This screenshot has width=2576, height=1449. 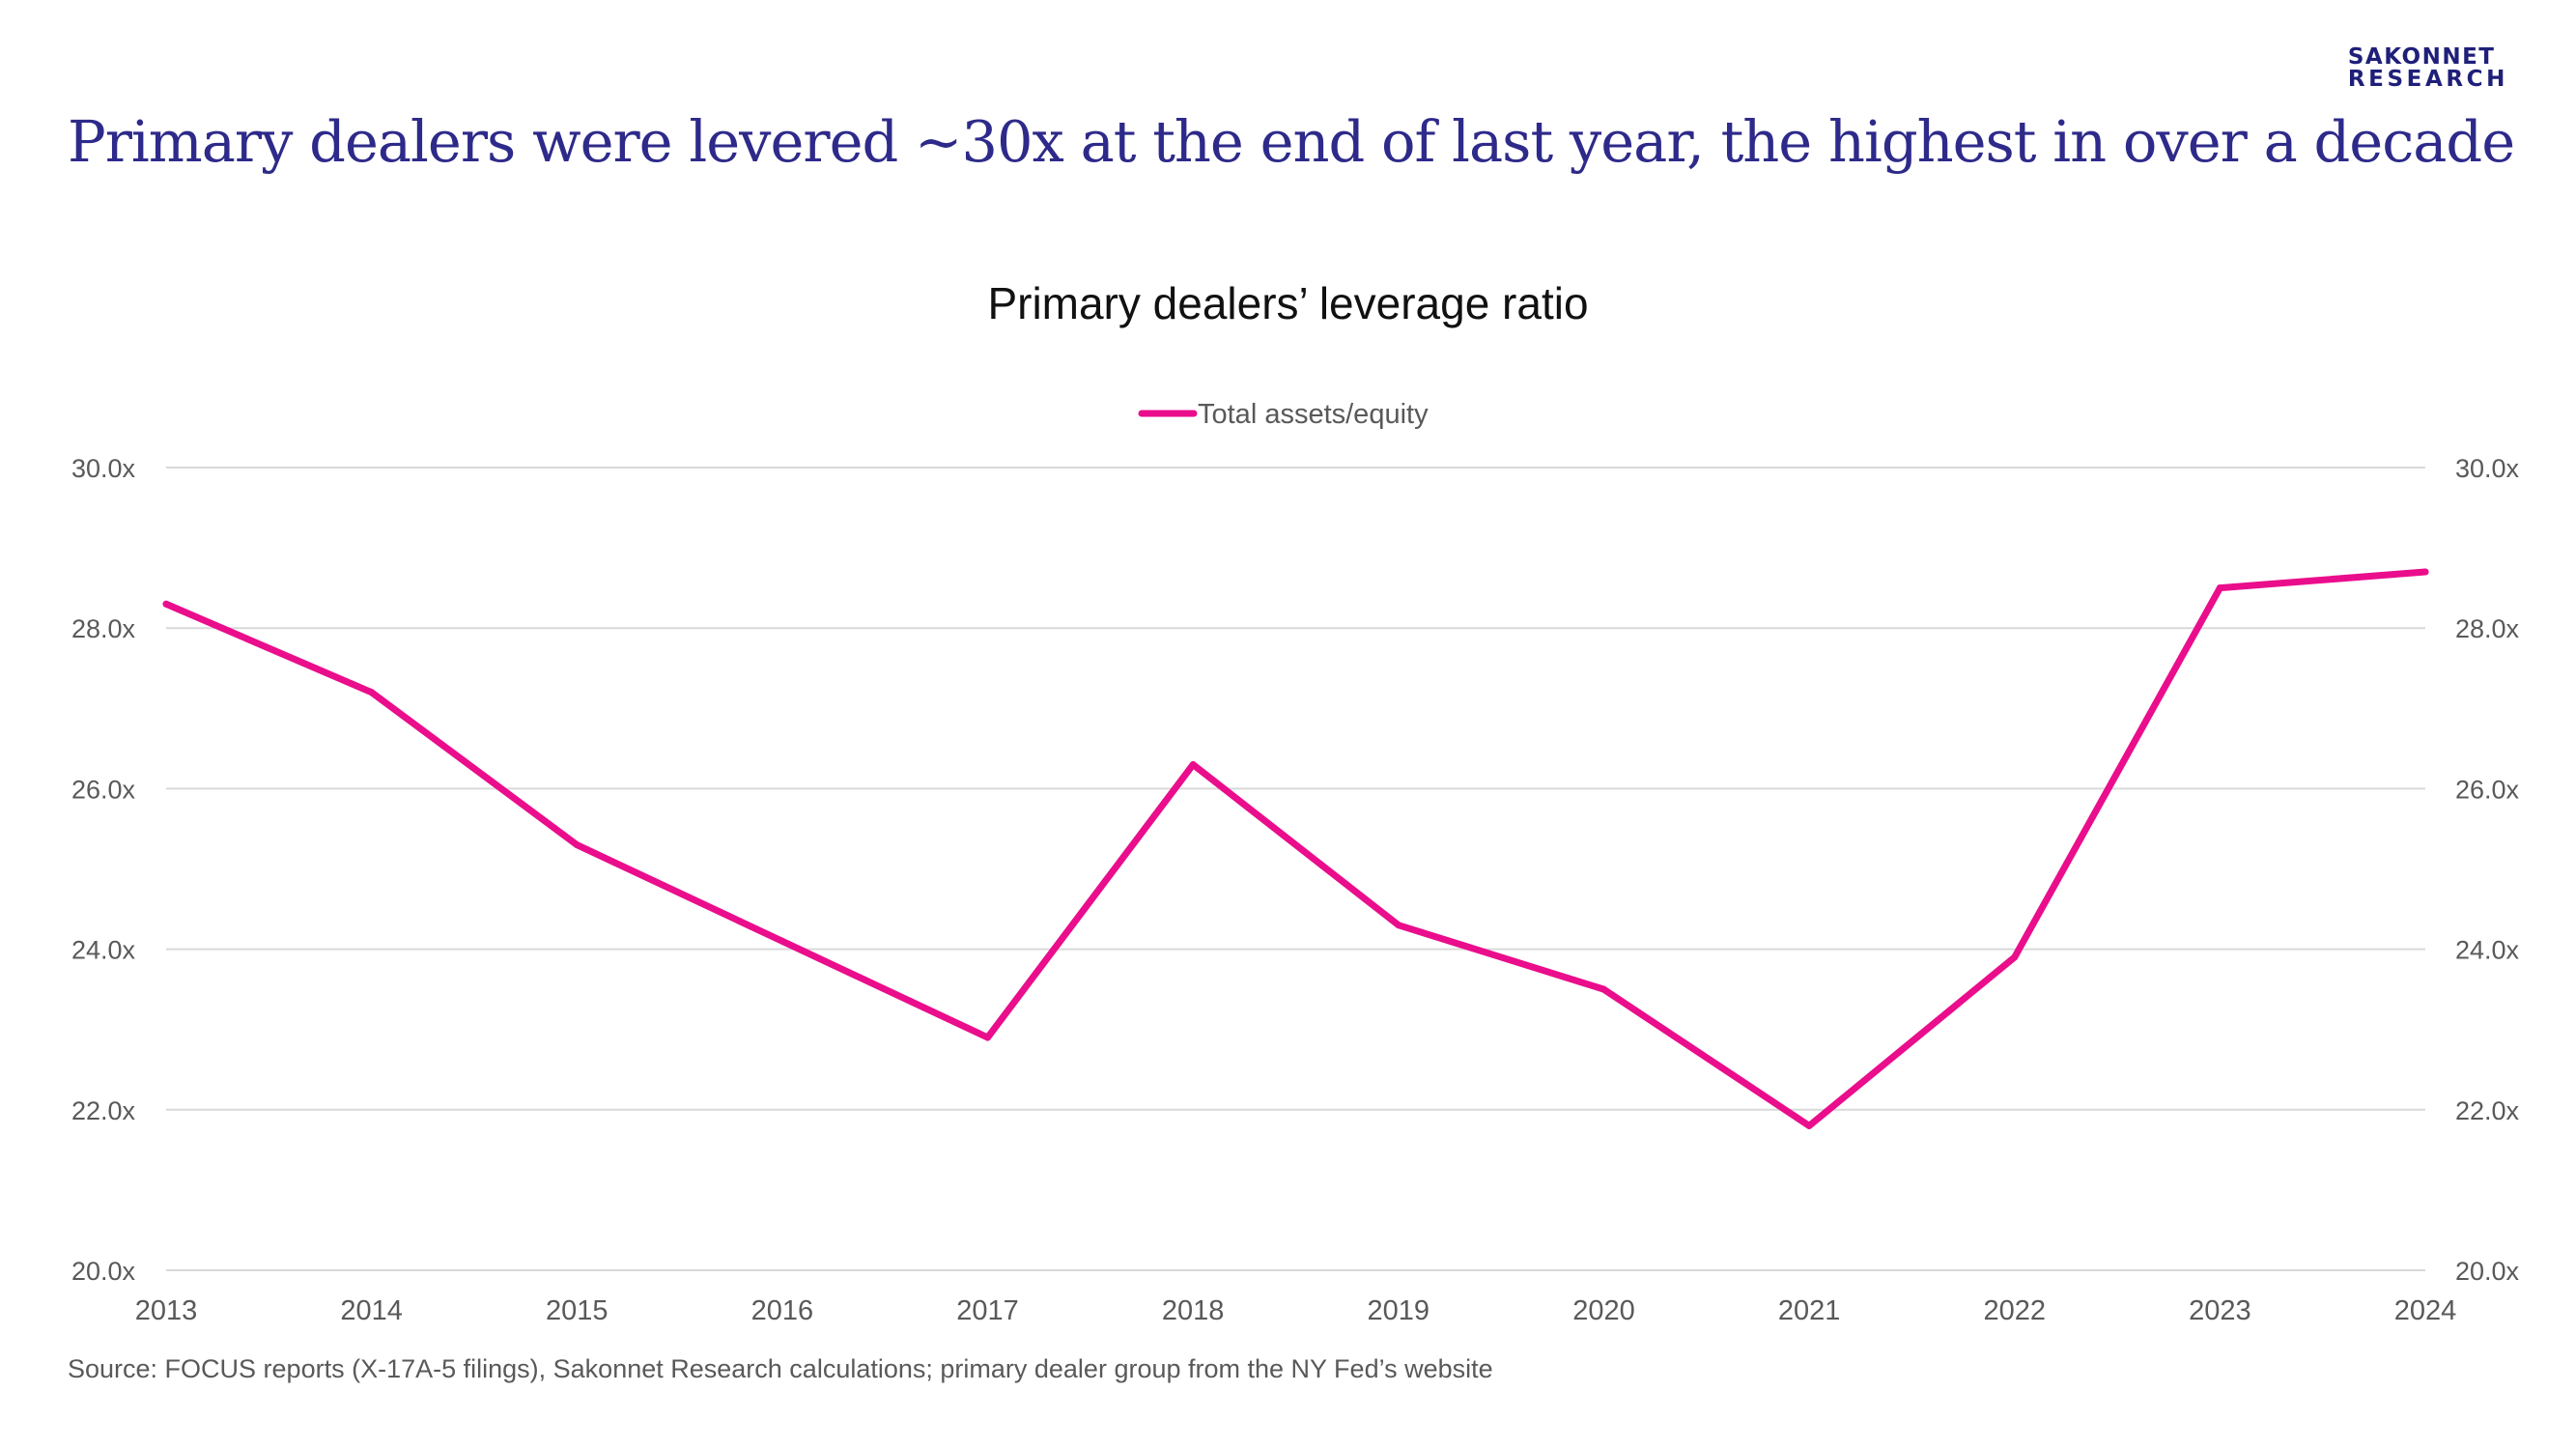 I want to click on y-tick-label-left: 20.0x, so click(x=103, y=1271).